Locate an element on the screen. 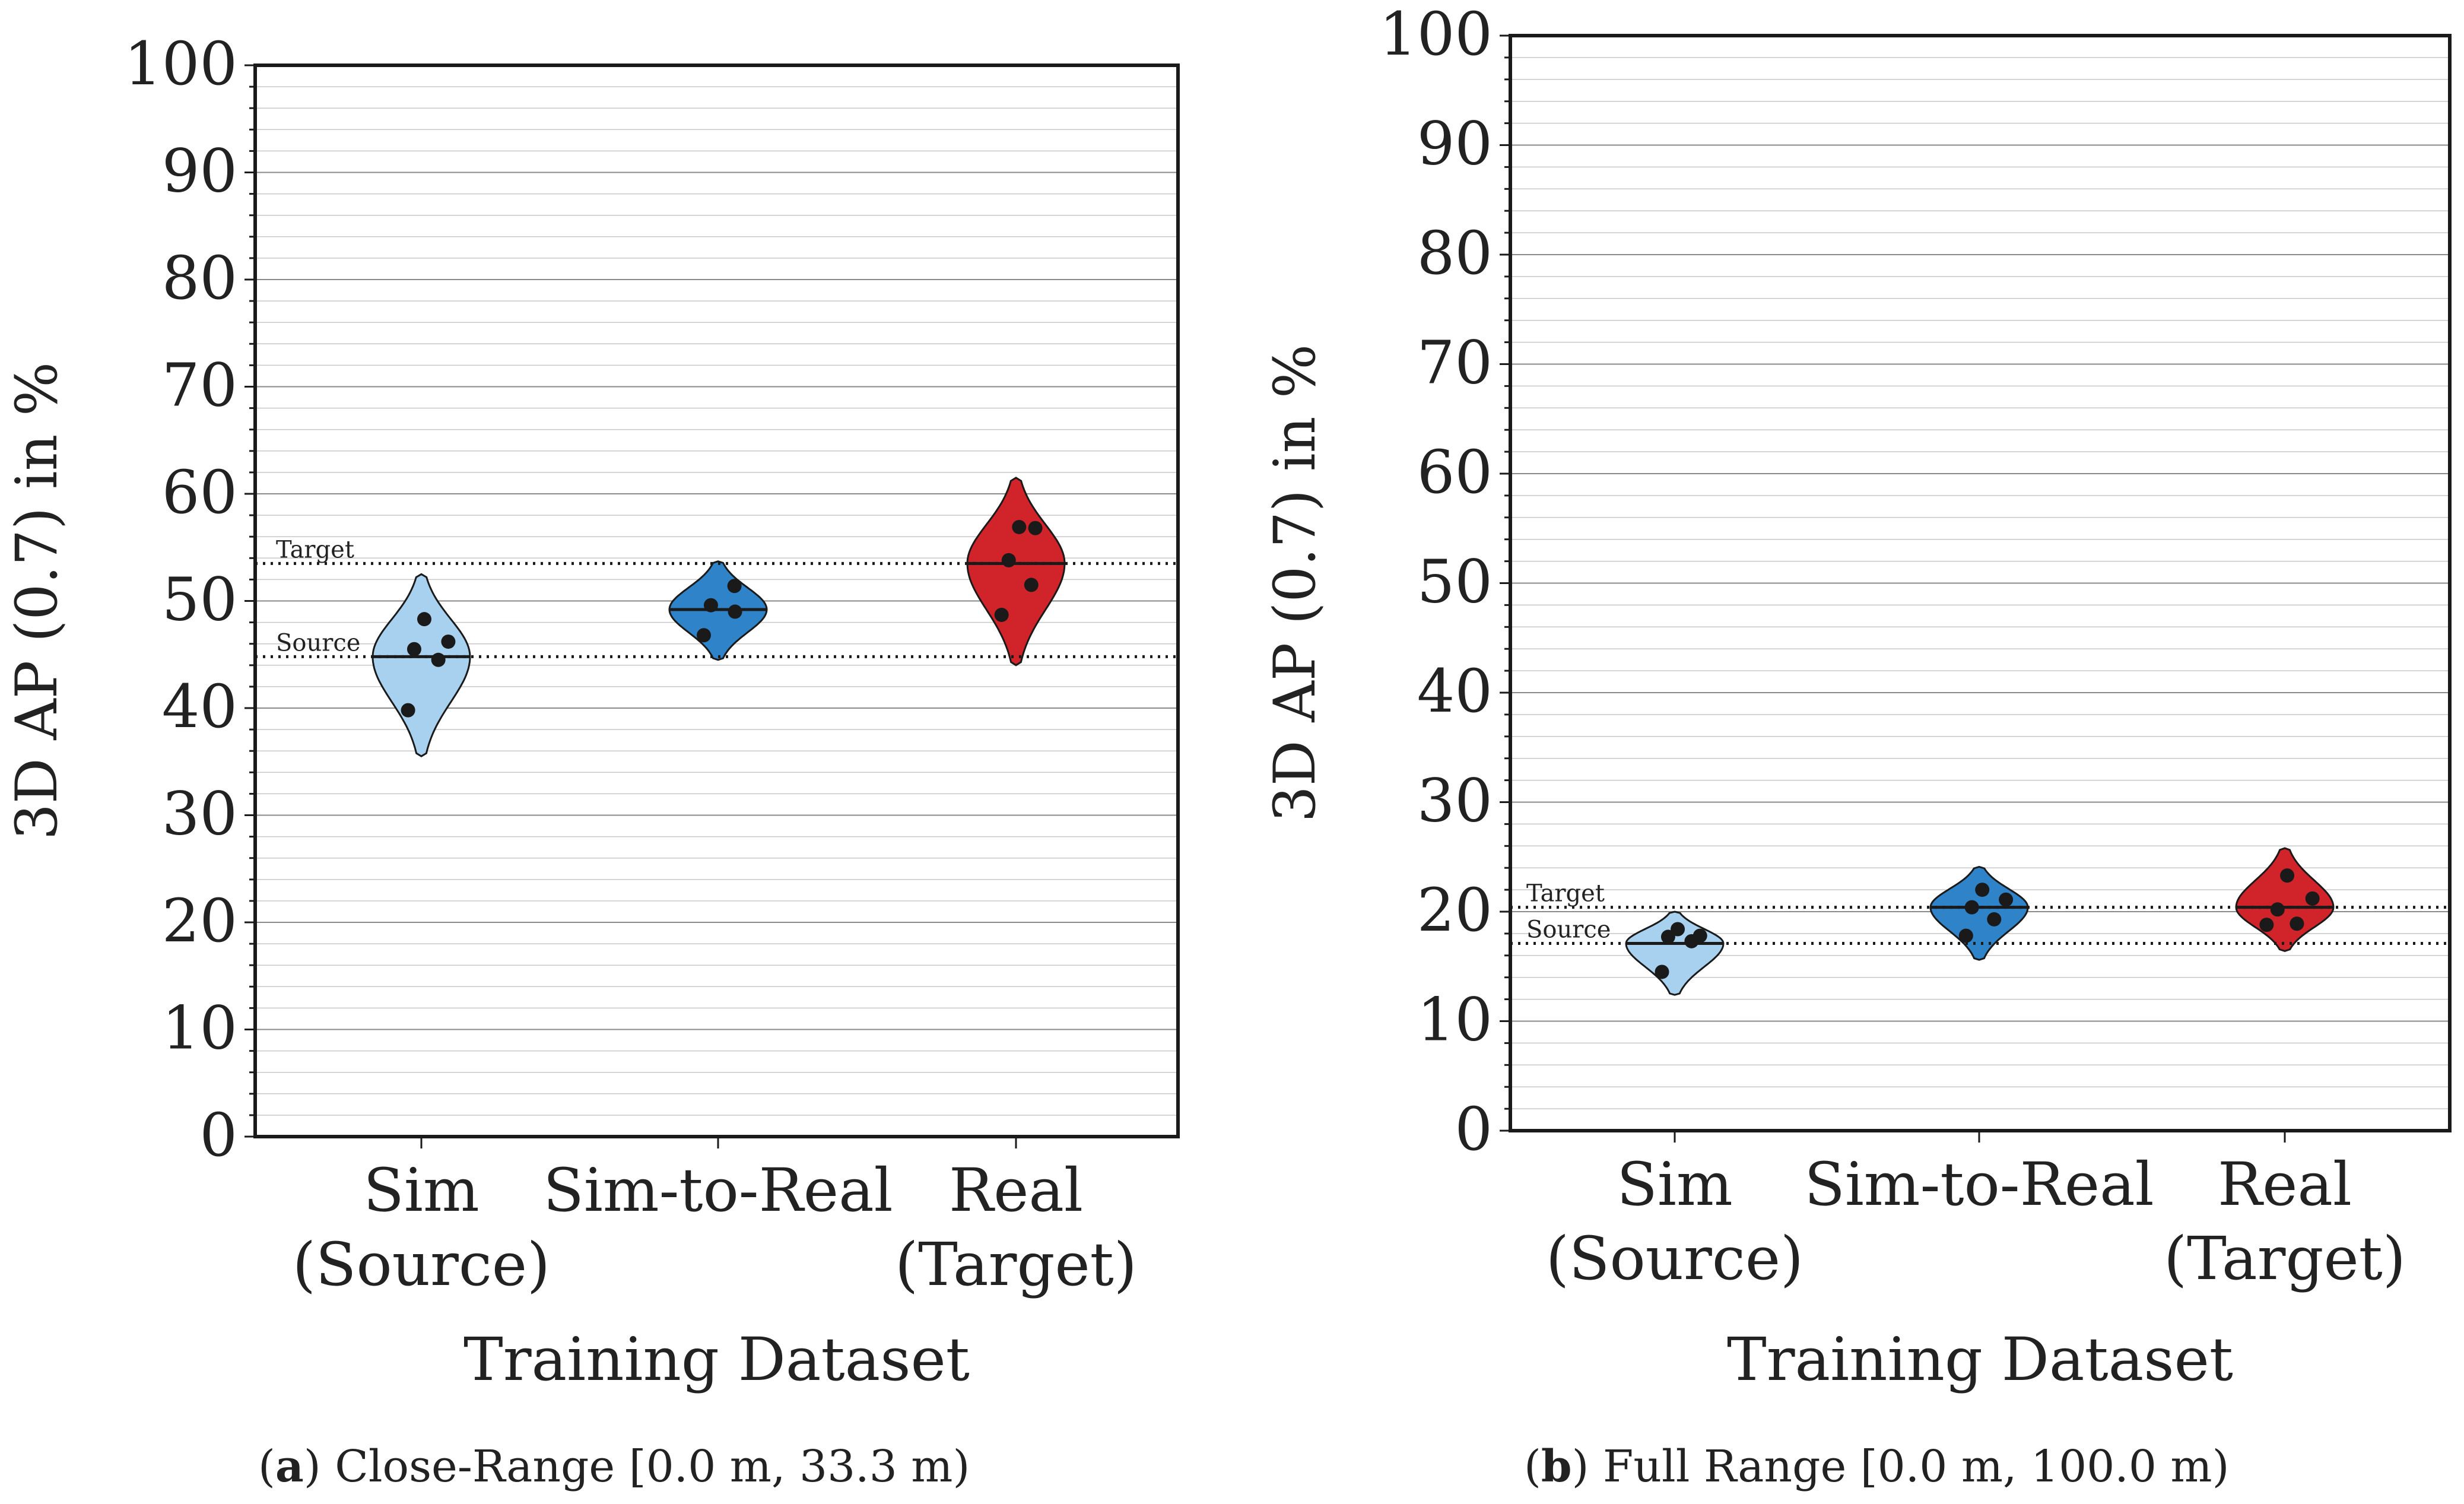 The image size is (2464, 1504). violin-sim is located at coordinates (421, 665).